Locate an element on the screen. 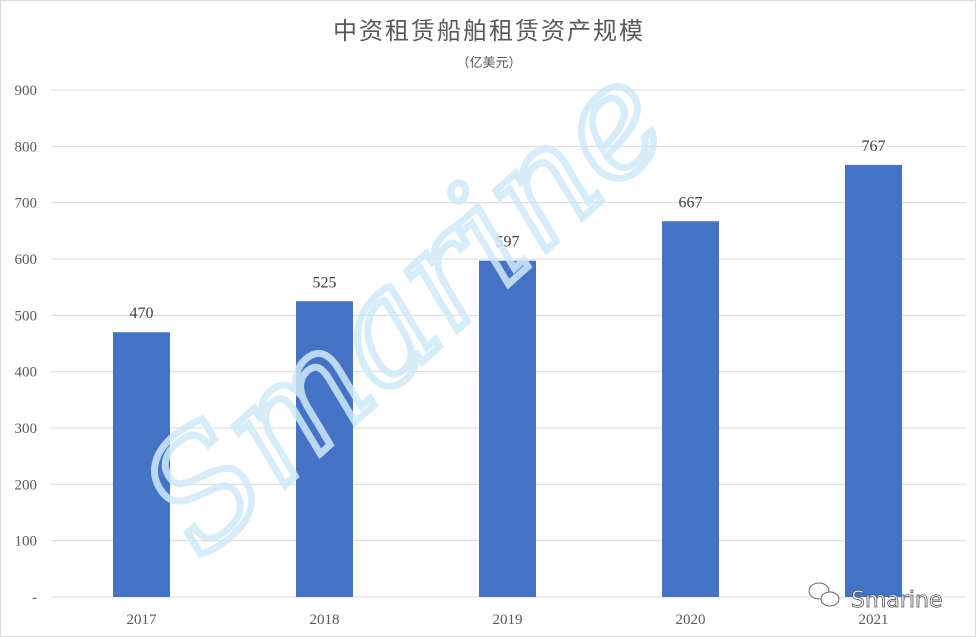 This screenshot has width=976, height=637. y-tick-label: 300 is located at coordinates (26, 429).